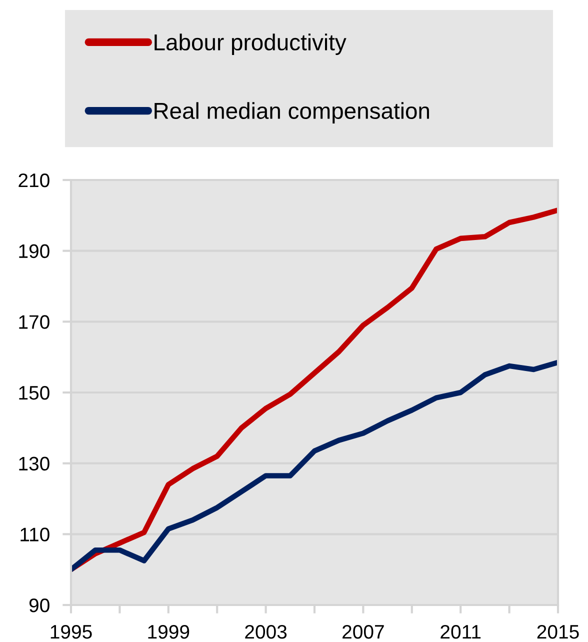 The height and width of the screenshot is (642, 588). What do you see at coordinates (39, 605) in the screenshot?
I see `y-tick-label: 90` at bounding box center [39, 605].